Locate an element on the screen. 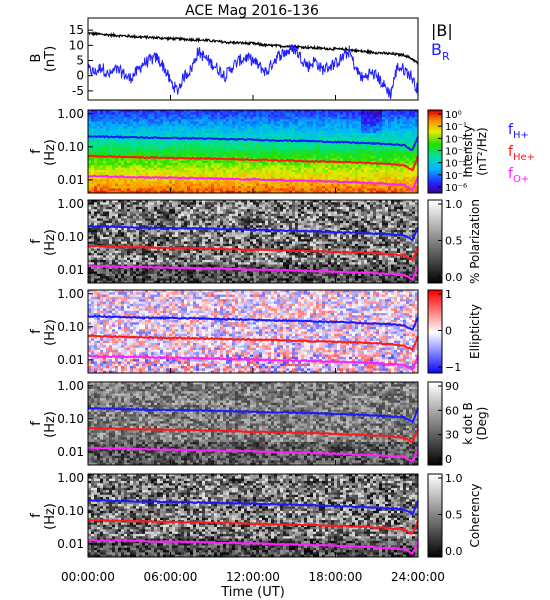 The height and width of the screenshot is (600, 550). curve-f-h is located at coordinates (253, 142).